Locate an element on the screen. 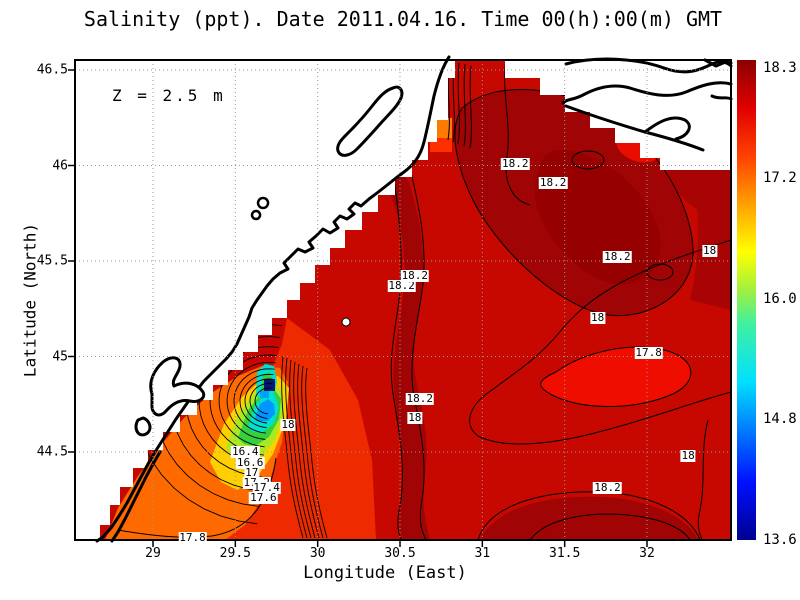 This screenshot has height=600, width=800. dark-salinity-blob-south is located at coordinates (589, 518).